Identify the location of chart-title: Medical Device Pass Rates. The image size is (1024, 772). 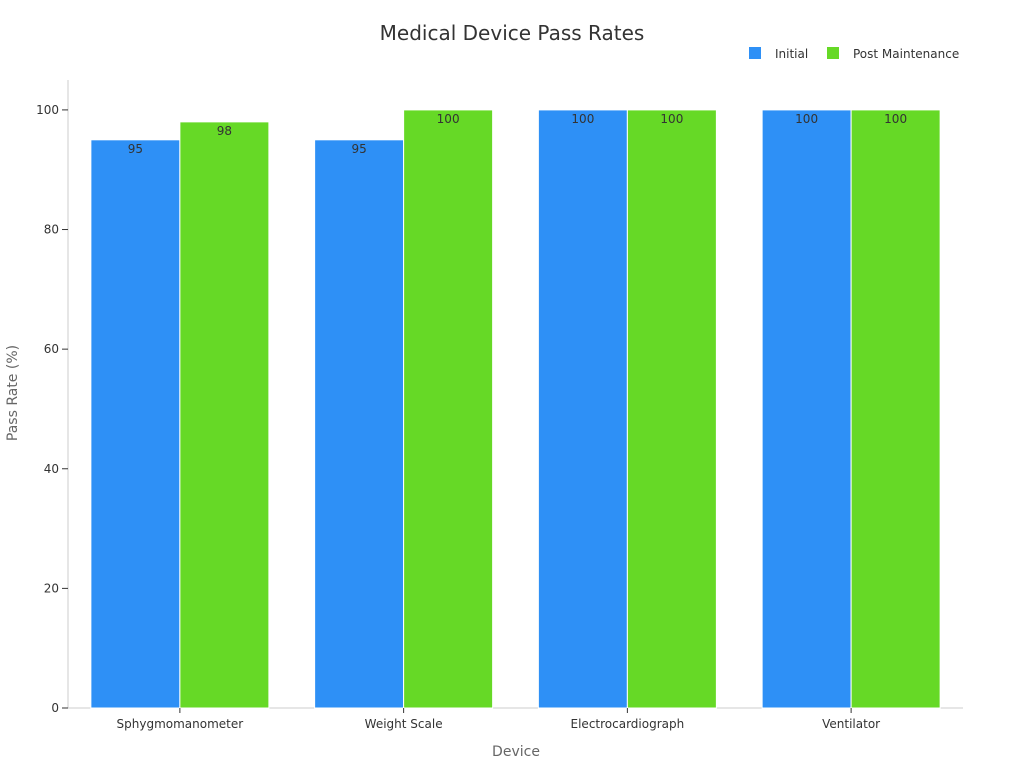
(512, 33).